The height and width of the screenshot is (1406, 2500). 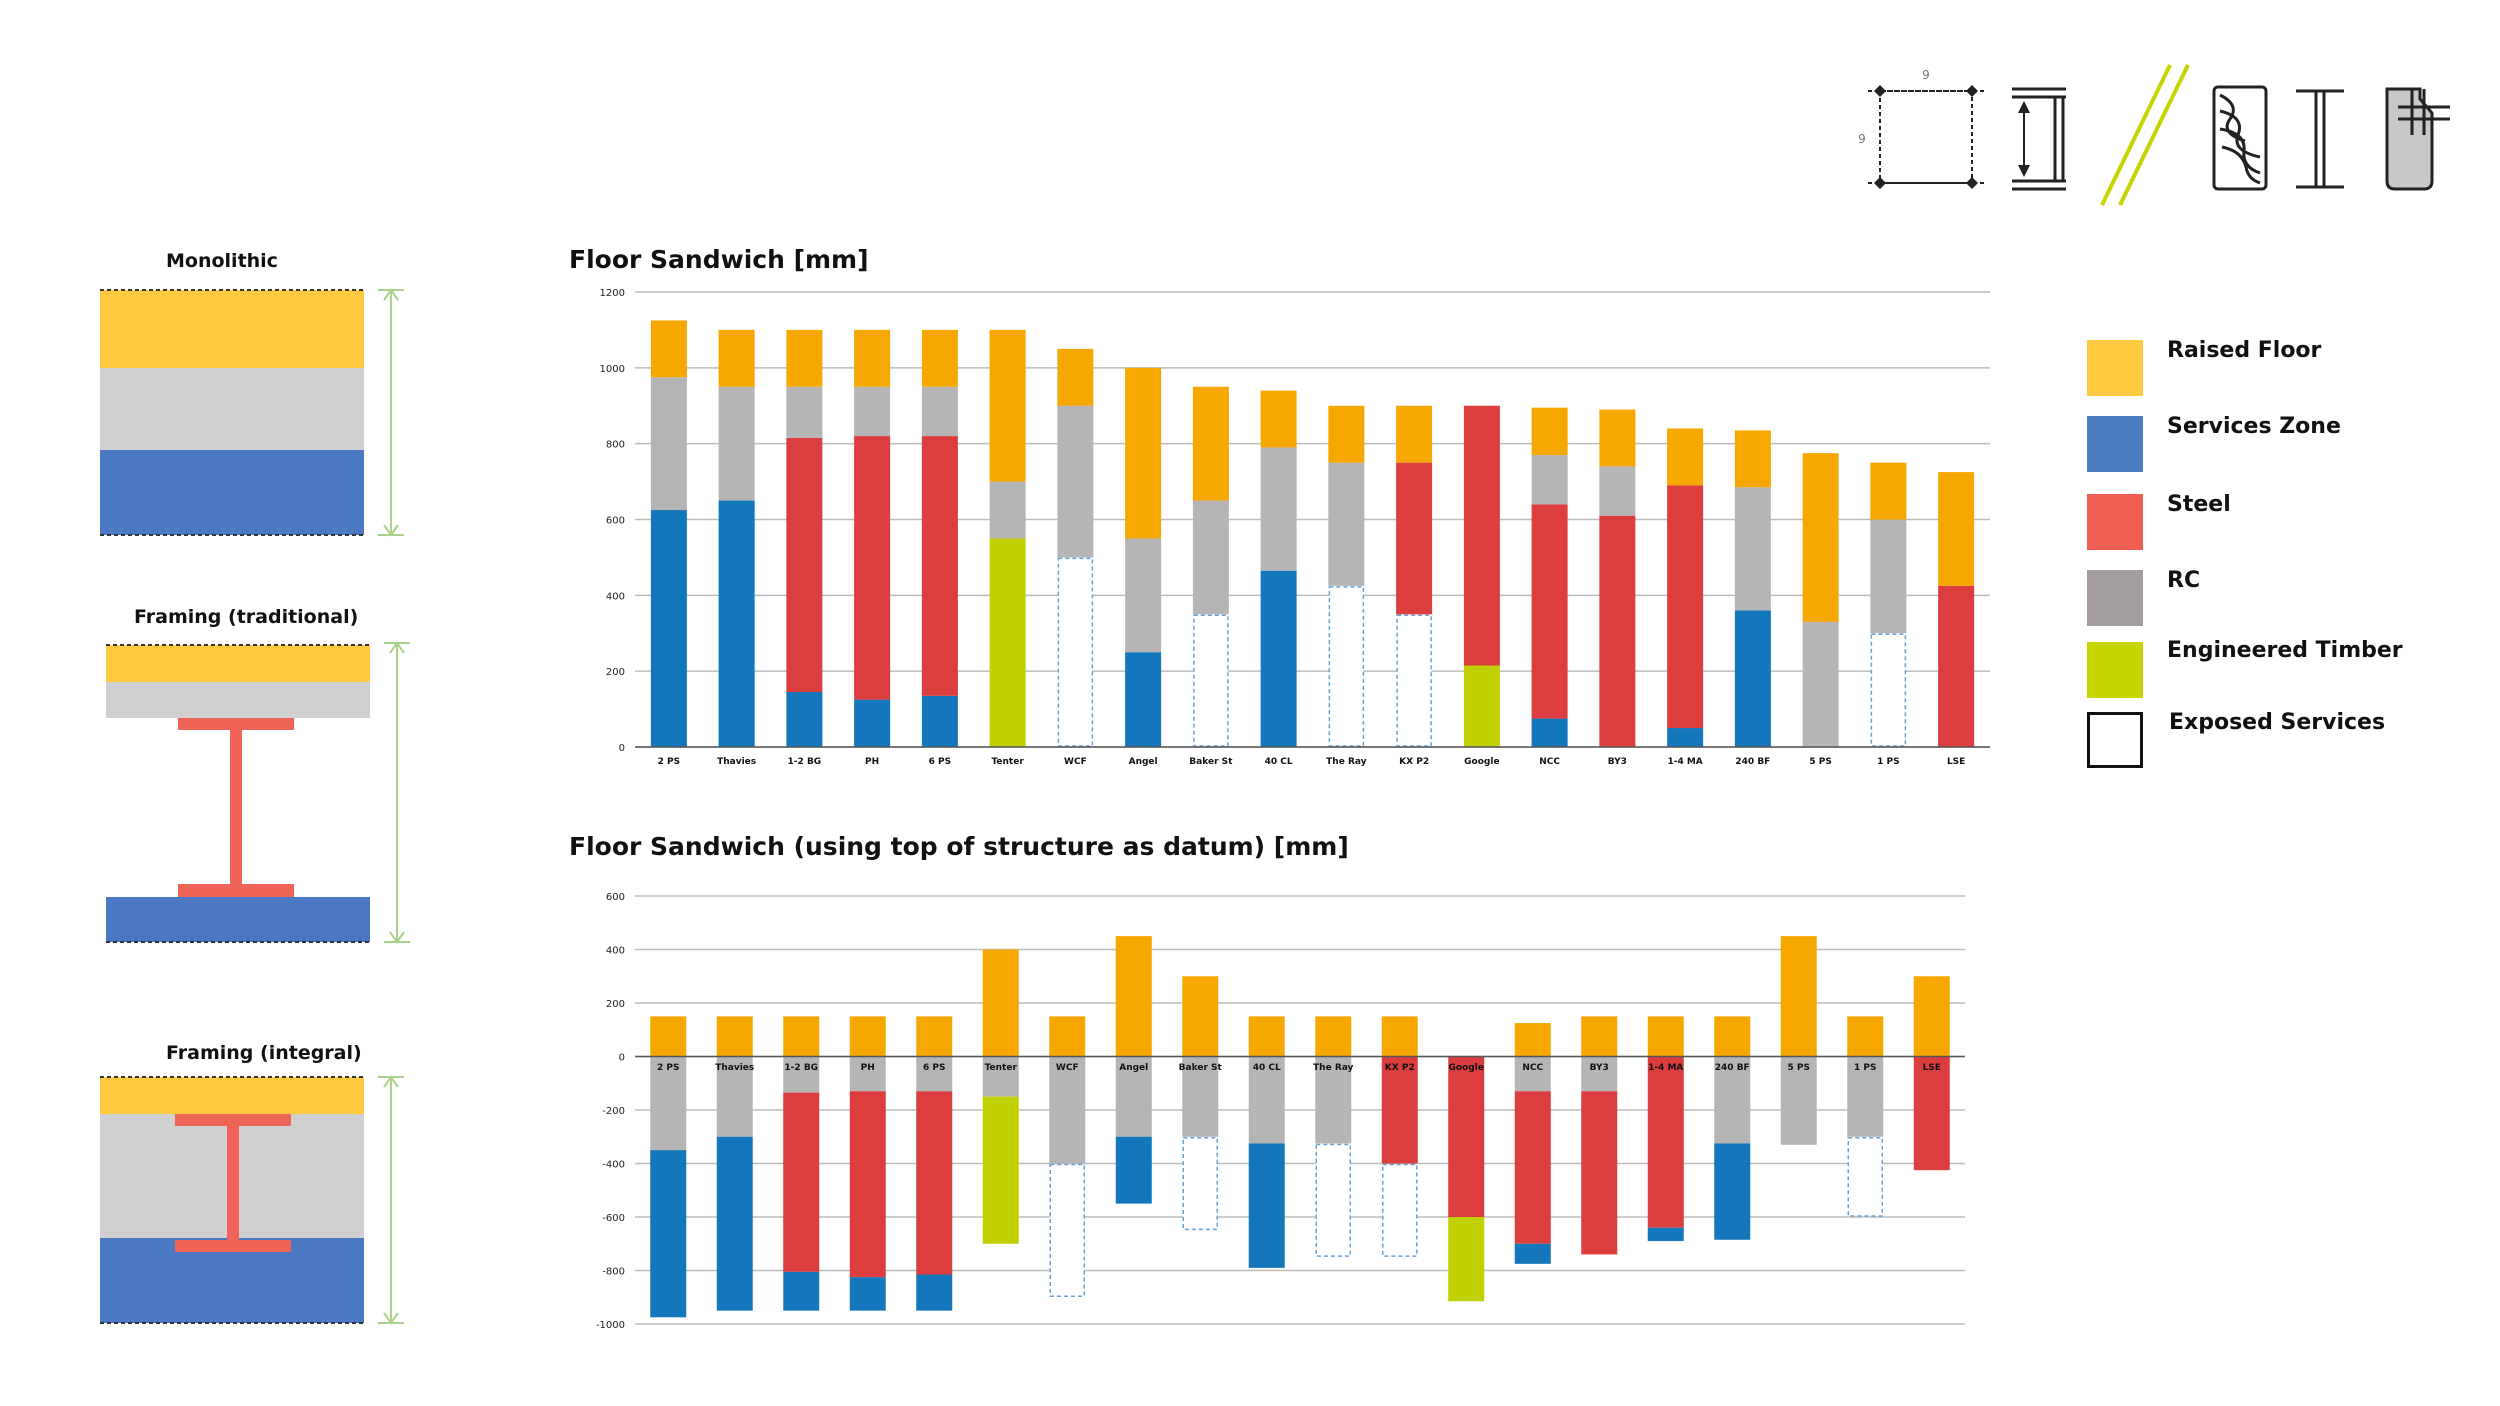 What do you see at coordinates (264, 1053) in the screenshot?
I see `diagram-title-framing-integral: Framing (integral)` at bounding box center [264, 1053].